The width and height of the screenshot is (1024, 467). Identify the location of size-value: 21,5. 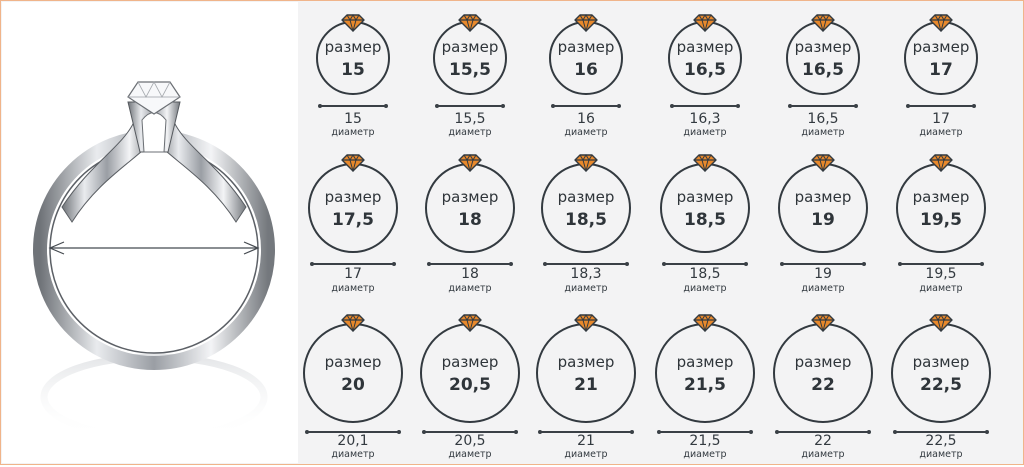
(705, 385).